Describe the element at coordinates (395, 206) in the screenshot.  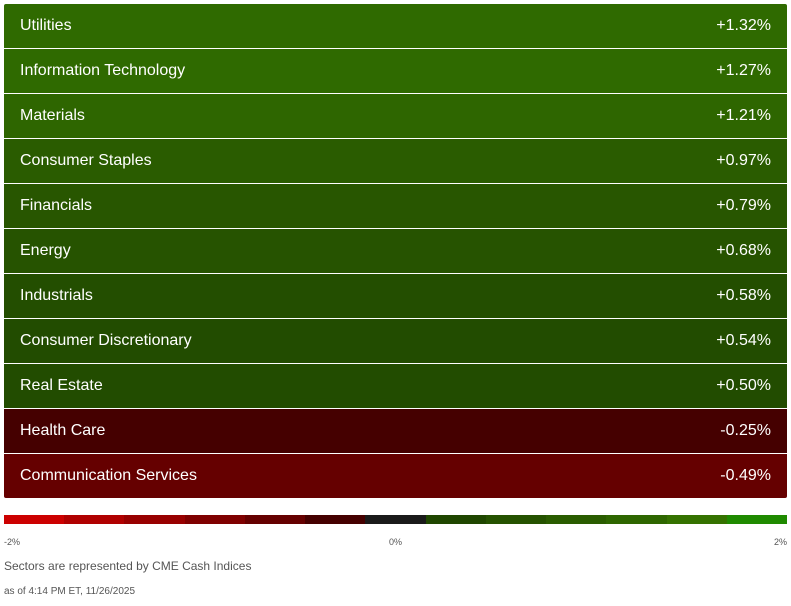
I see `sector-row: Financials +0.79%` at that location.